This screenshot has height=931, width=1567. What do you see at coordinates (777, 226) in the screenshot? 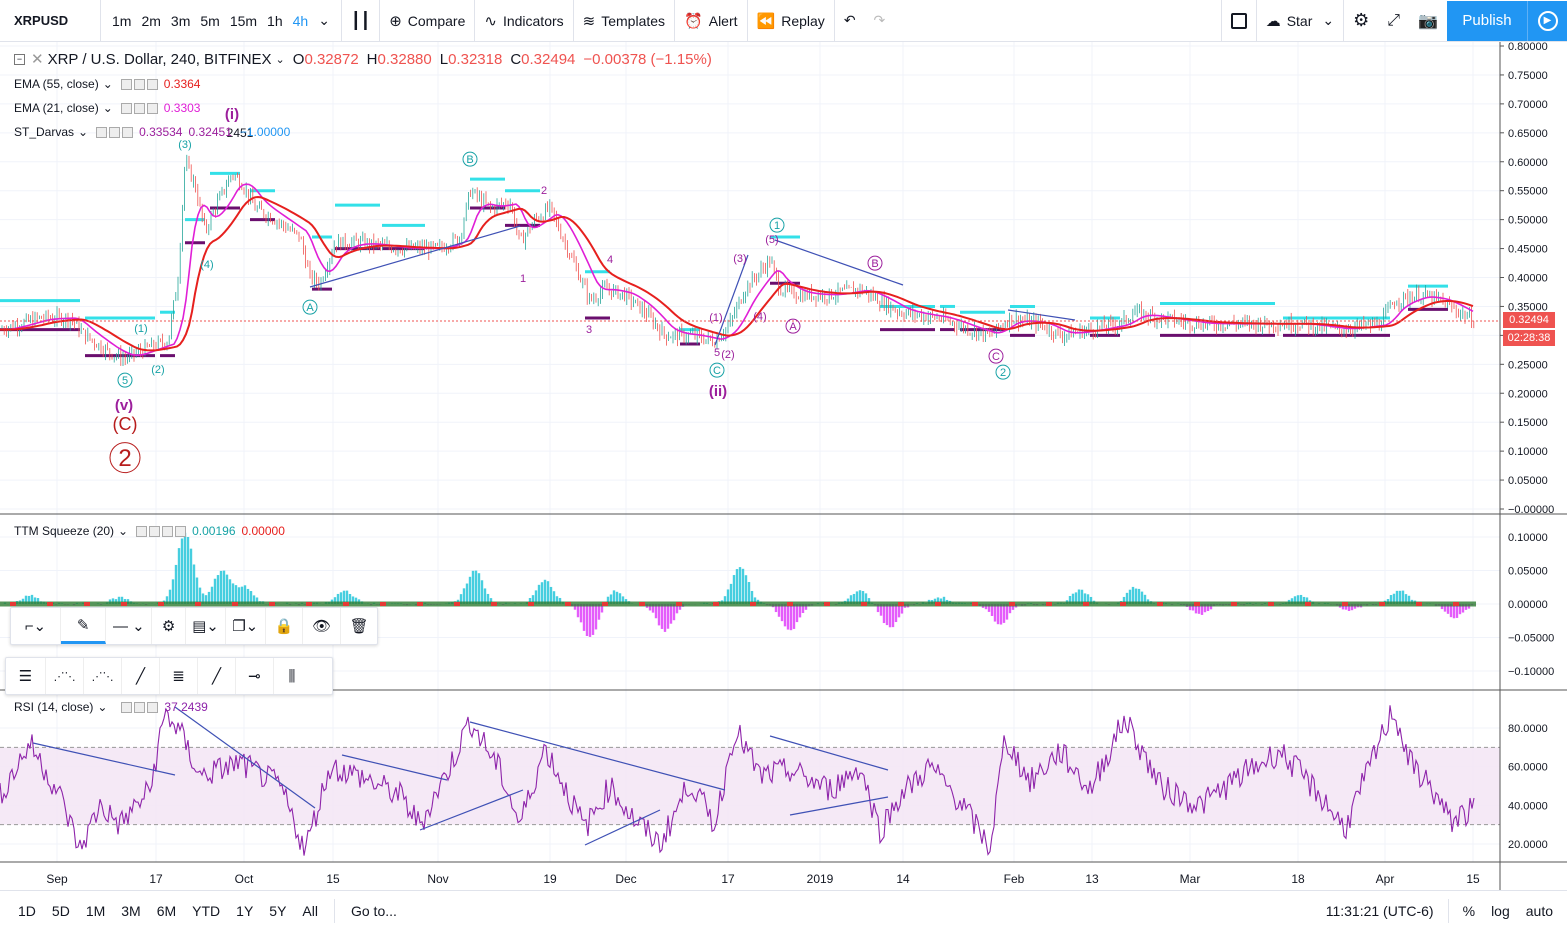
I see `wave-label: 1` at bounding box center [777, 226].